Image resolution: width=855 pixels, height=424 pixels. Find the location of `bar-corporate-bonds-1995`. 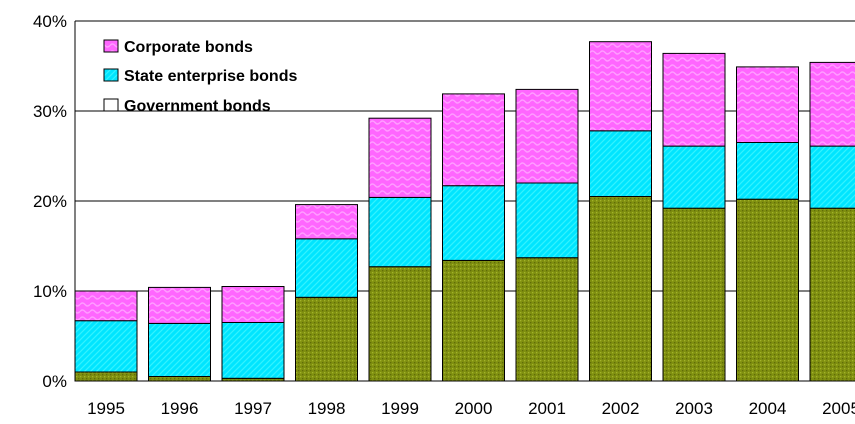

bar-corporate-bonds-1995 is located at coordinates (106, 306).